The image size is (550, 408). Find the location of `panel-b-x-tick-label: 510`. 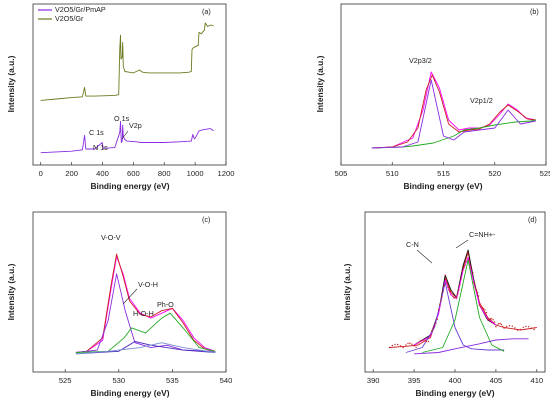

panel-b-x-tick-label: 510 is located at coordinates (392, 173).